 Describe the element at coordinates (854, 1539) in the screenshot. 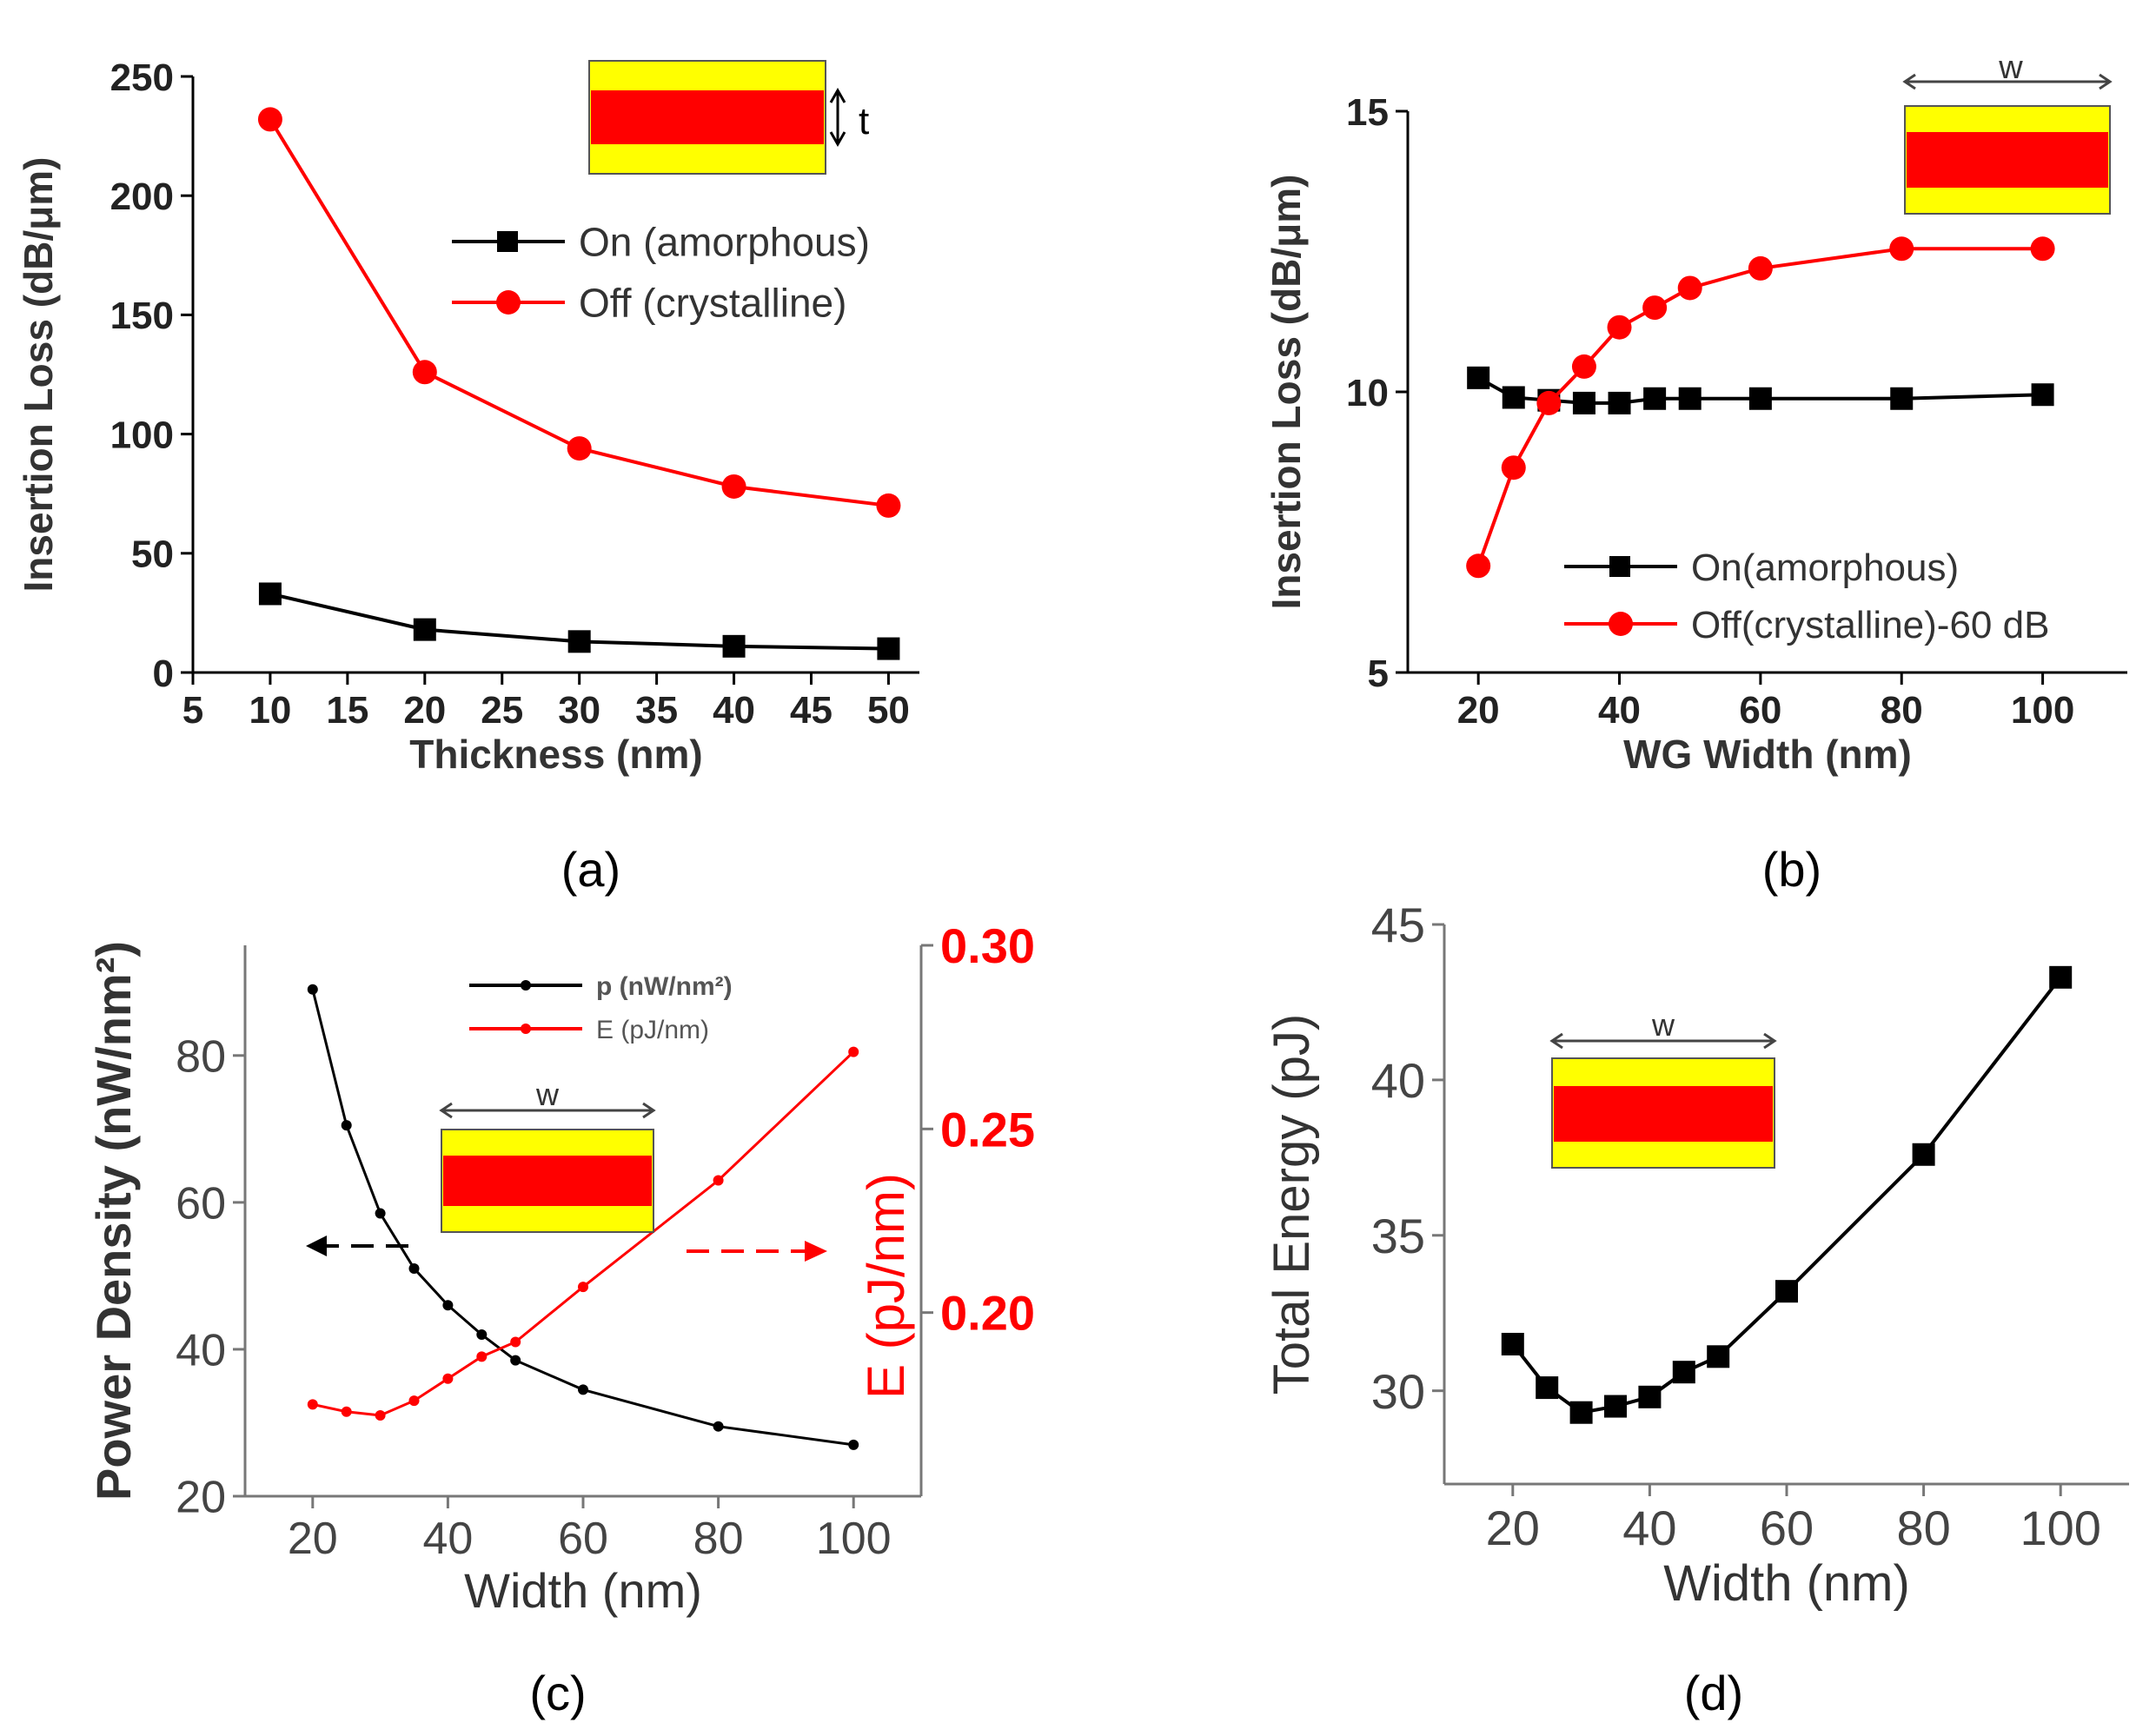

I see `x-tick-label: 100` at that location.